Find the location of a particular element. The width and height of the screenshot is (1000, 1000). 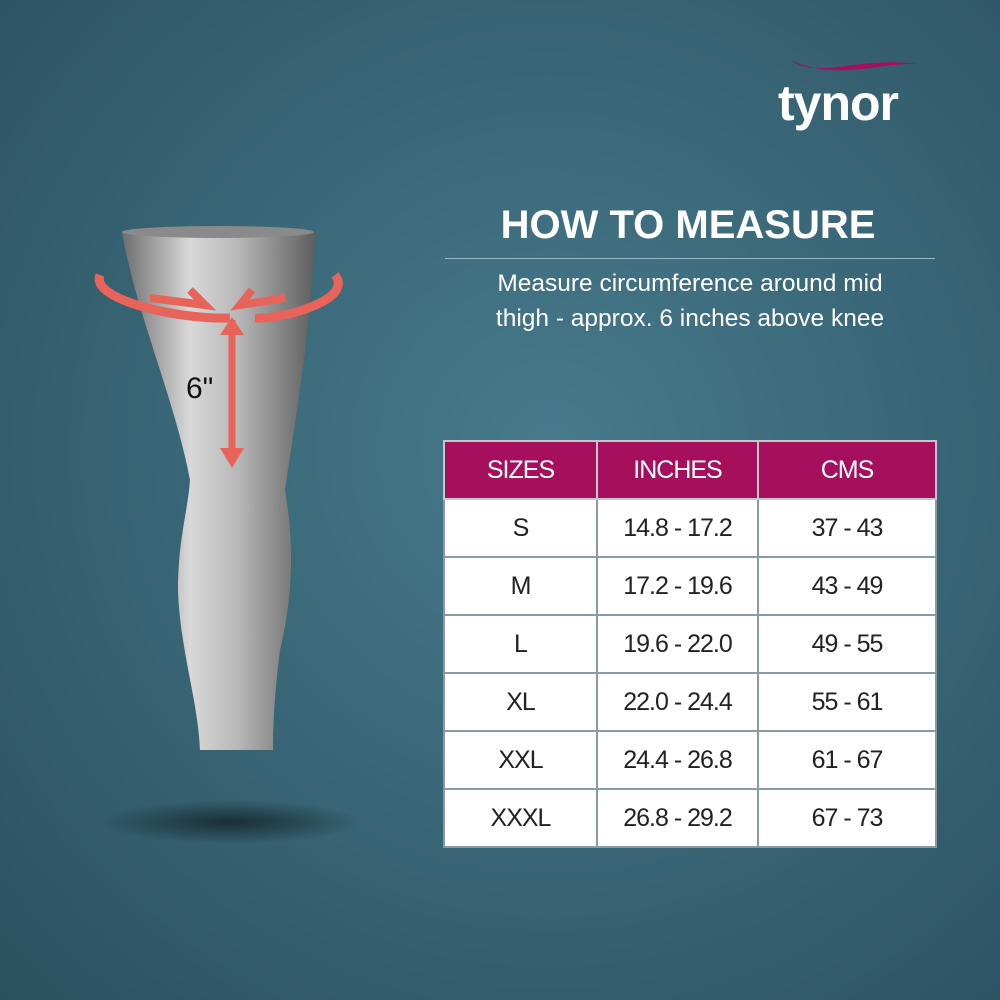

table-row: L 19.6 - 22.0 49 - 55 is located at coordinates (690, 644).